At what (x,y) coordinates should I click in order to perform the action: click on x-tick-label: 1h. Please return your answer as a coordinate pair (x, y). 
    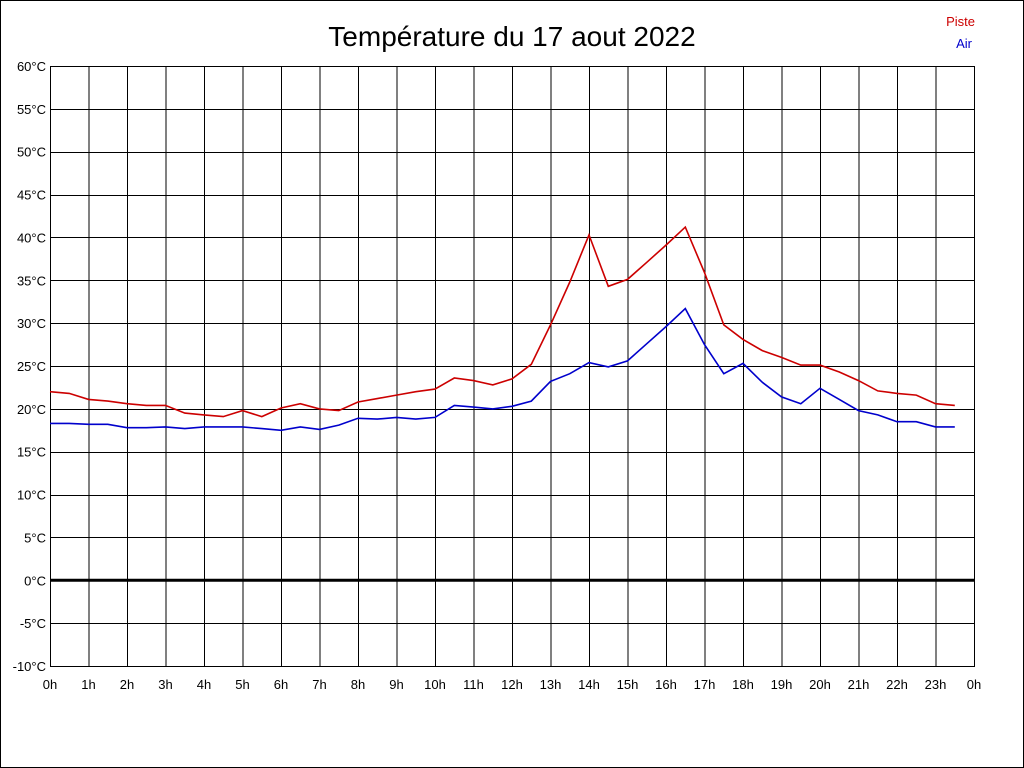
    Looking at the image, I should click on (88, 684).